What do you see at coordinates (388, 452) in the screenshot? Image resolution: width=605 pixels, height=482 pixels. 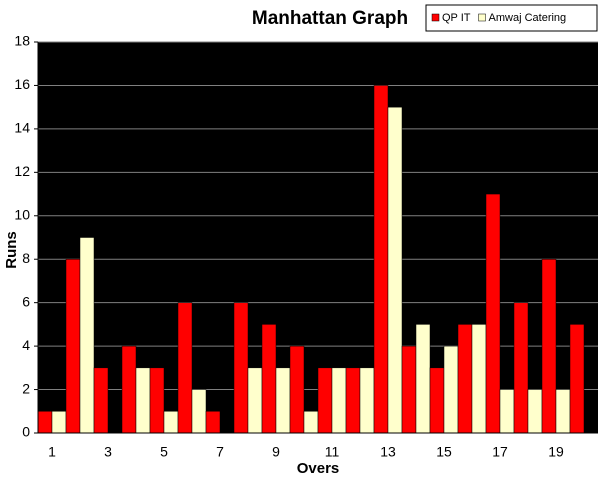 I see `x-tick-label: 13` at bounding box center [388, 452].